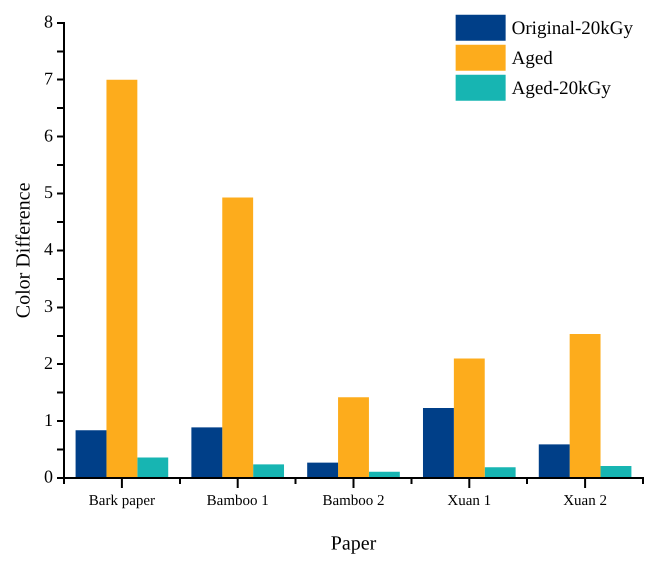  I want to click on x-tick-label: Xuan 1, so click(469, 500).